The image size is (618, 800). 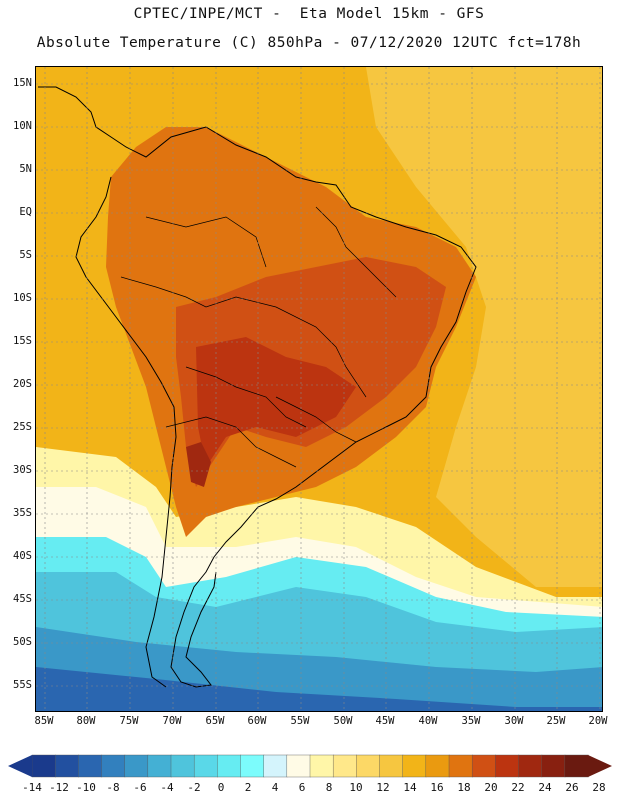 I want to click on colorbar-label: 12, so click(x=383, y=787).